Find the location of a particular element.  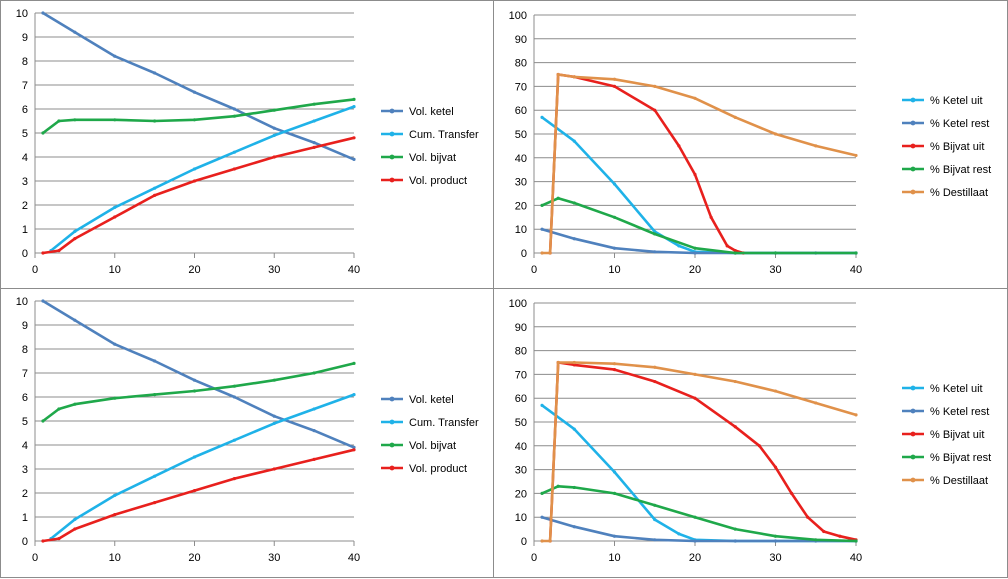

legend-label: % Bijvat rest is located at coordinates (960, 458).